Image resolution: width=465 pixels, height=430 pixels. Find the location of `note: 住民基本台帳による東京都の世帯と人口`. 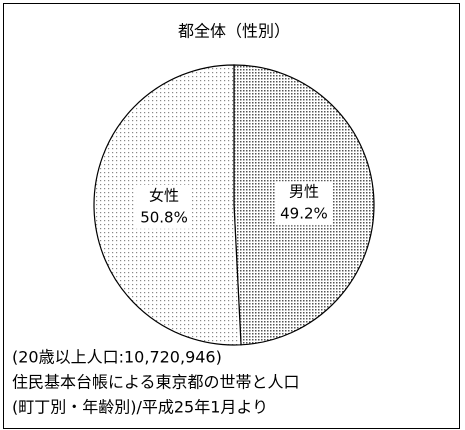

note: 住民基本台帳による東京都の世帯と人口 is located at coordinates (156, 382).